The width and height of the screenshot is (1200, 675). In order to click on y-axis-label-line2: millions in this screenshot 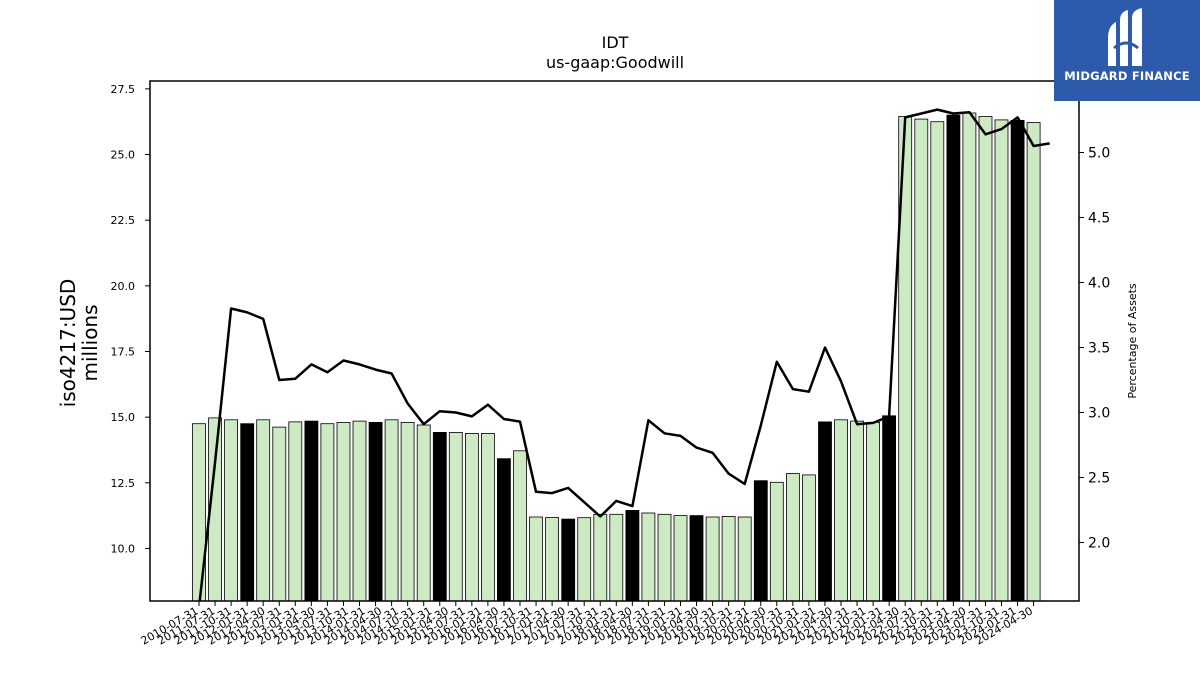, I will do `click(90, 342)`.